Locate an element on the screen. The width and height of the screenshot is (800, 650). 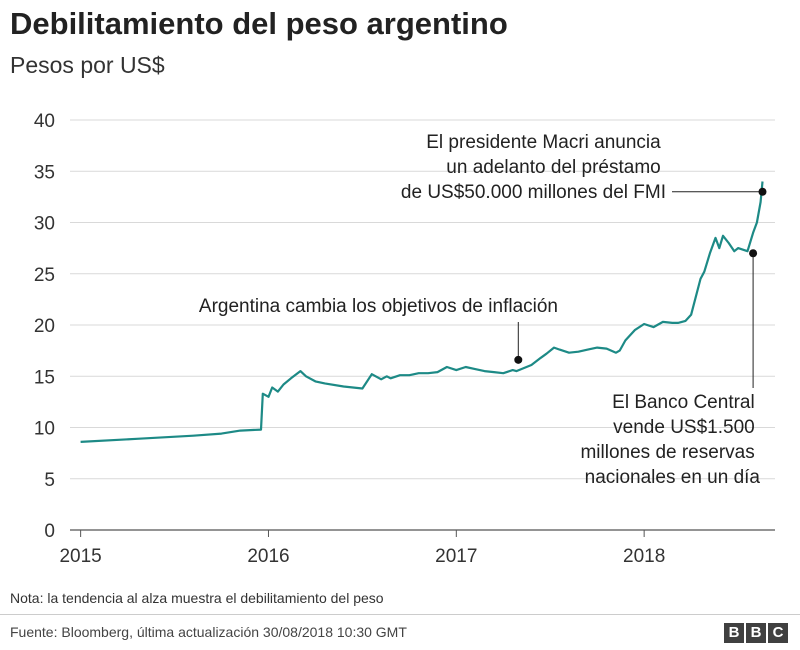
x-tick-label: 2018 is located at coordinates (644, 556).